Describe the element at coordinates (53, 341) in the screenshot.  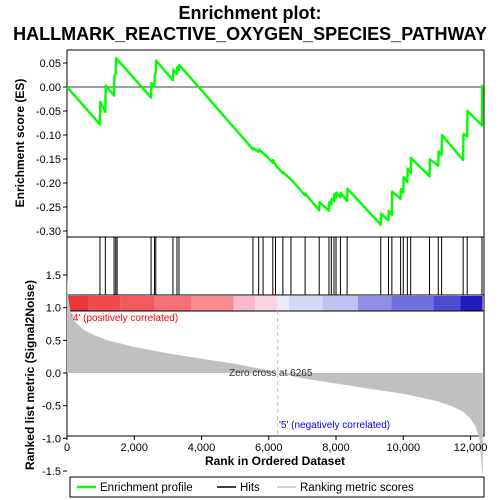
I see `metric-tick-label: 0.5` at that location.